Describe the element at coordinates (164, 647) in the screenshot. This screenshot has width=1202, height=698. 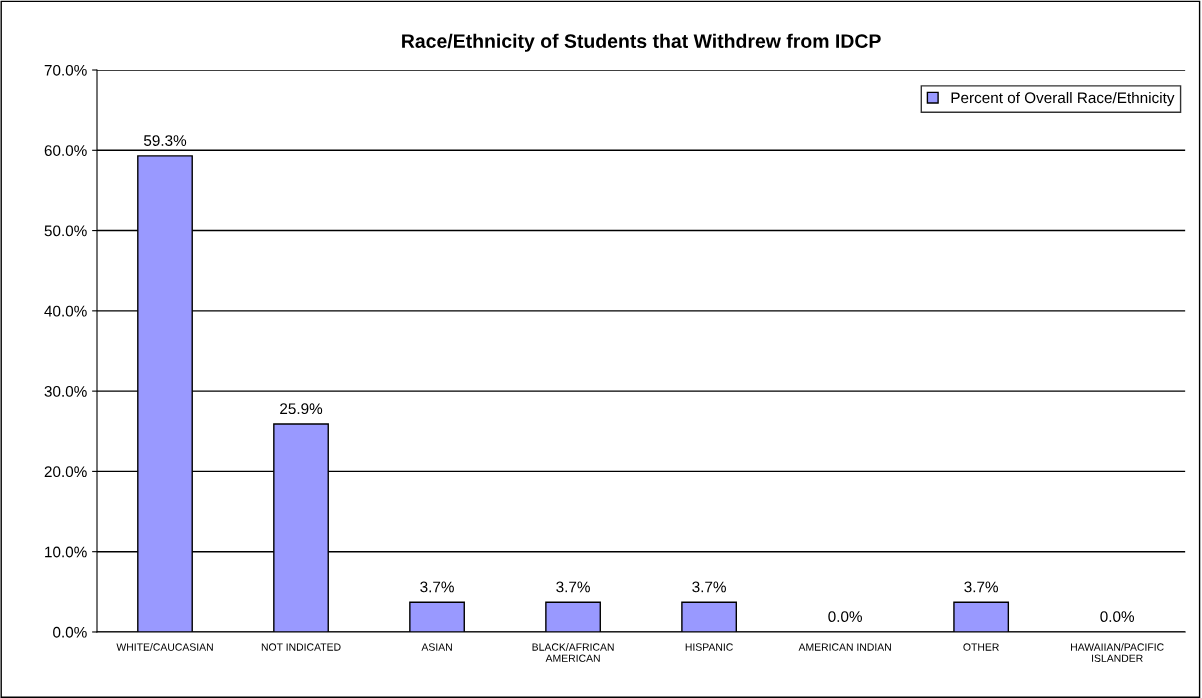
I see `x-tick-label: WHITE/CAUCASIAN` at that location.